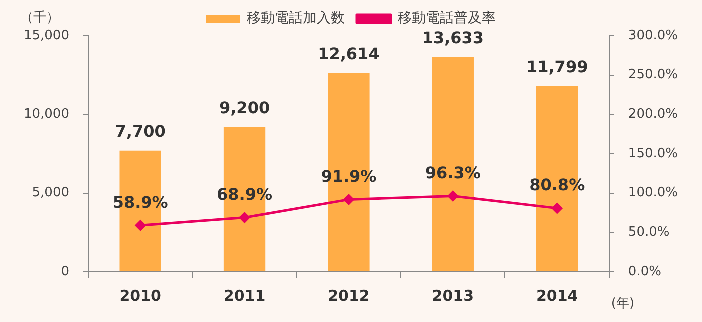 Image resolution: width=702 pixels, height=322 pixels. I want to click on data-label: 7,700, so click(140, 132).